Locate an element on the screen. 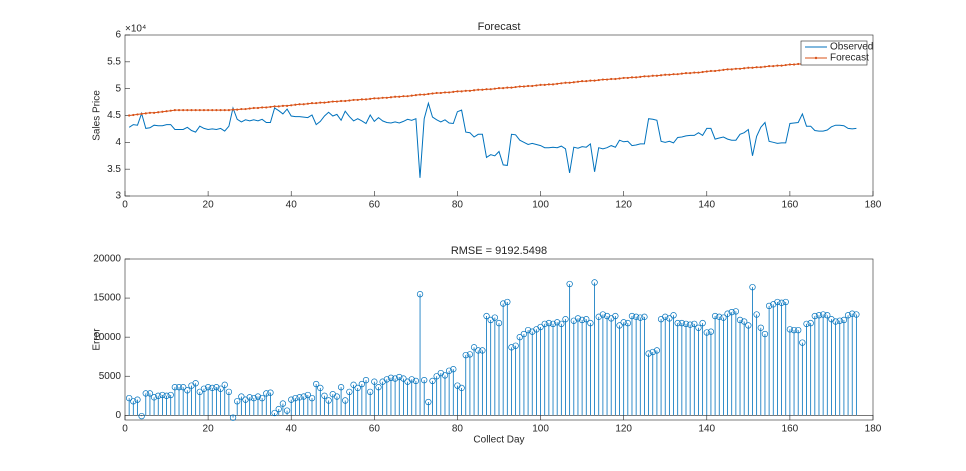 The height and width of the screenshot is (471, 966). title: RMSE = 9192.5498 is located at coordinates (499, 251).